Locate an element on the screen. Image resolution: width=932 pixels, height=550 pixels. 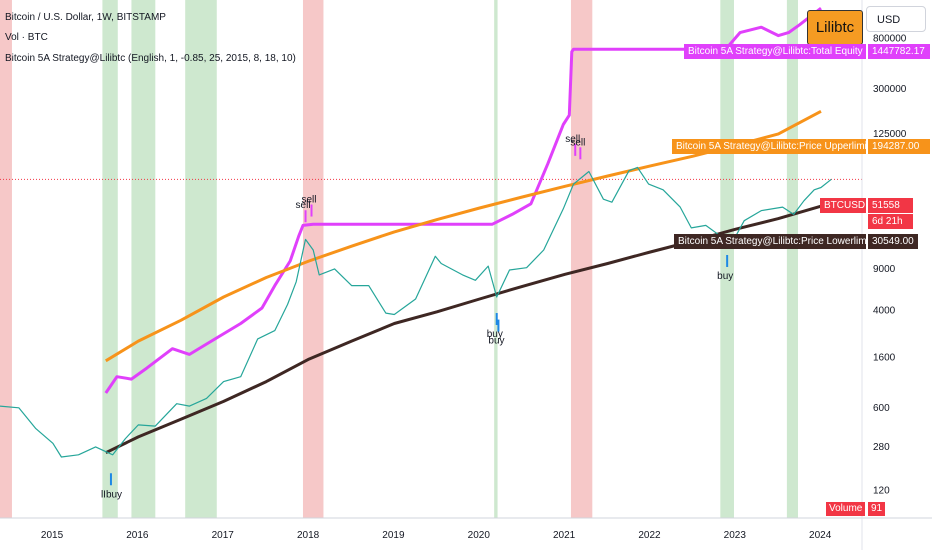
x-tick-label: 2018 is located at coordinates (308, 535).